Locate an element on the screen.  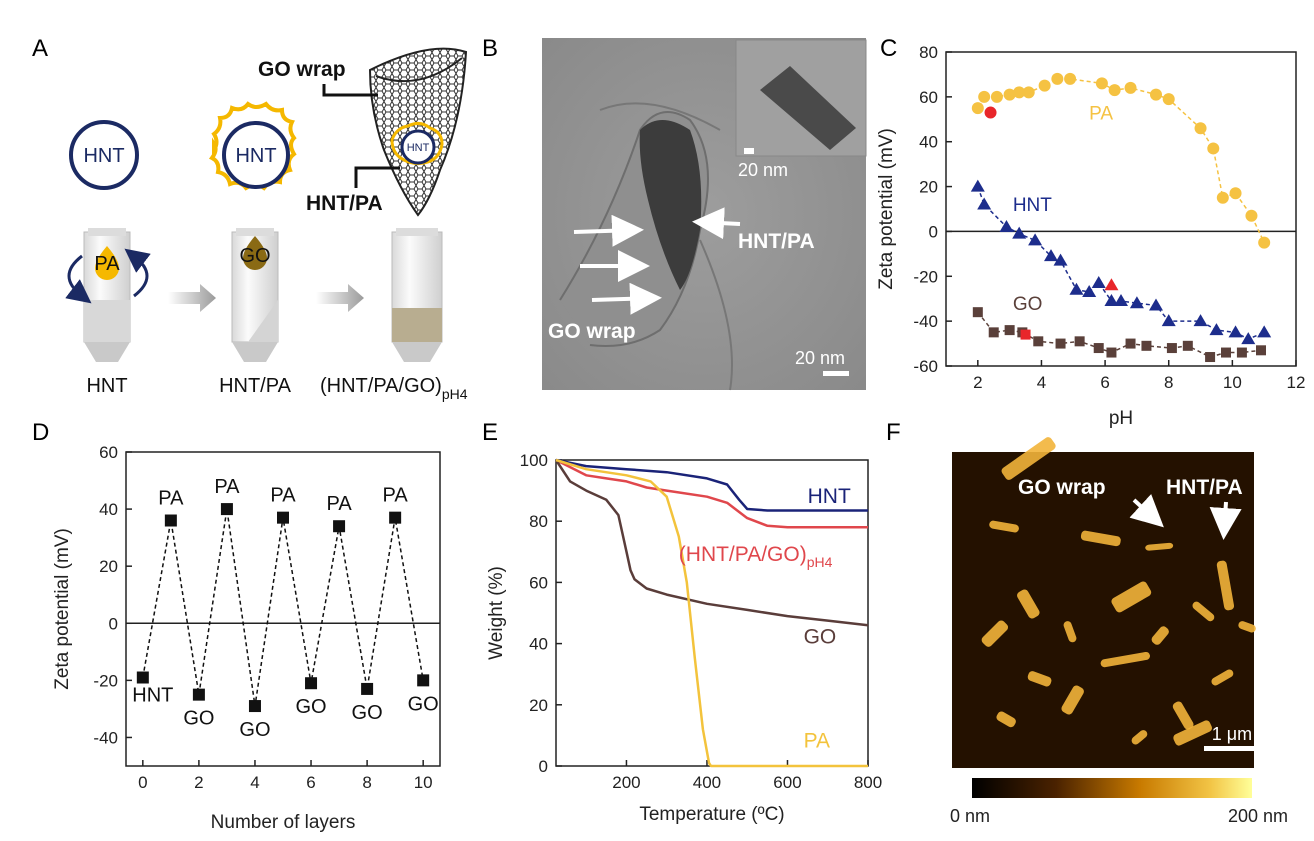
afm-arrow-hnt is located at coordinates (1225, 520).